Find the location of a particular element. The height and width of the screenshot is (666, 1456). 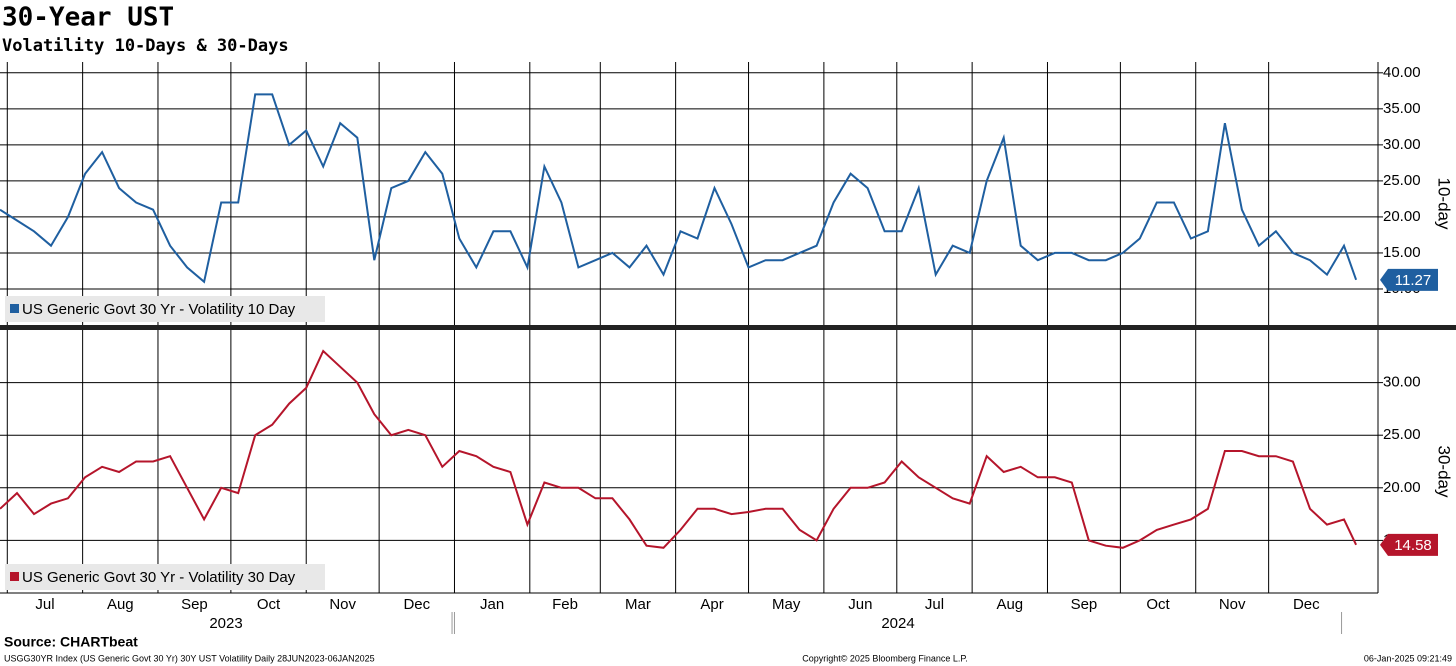

value-tag-label: 11.27 is located at coordinates (1413, 280).